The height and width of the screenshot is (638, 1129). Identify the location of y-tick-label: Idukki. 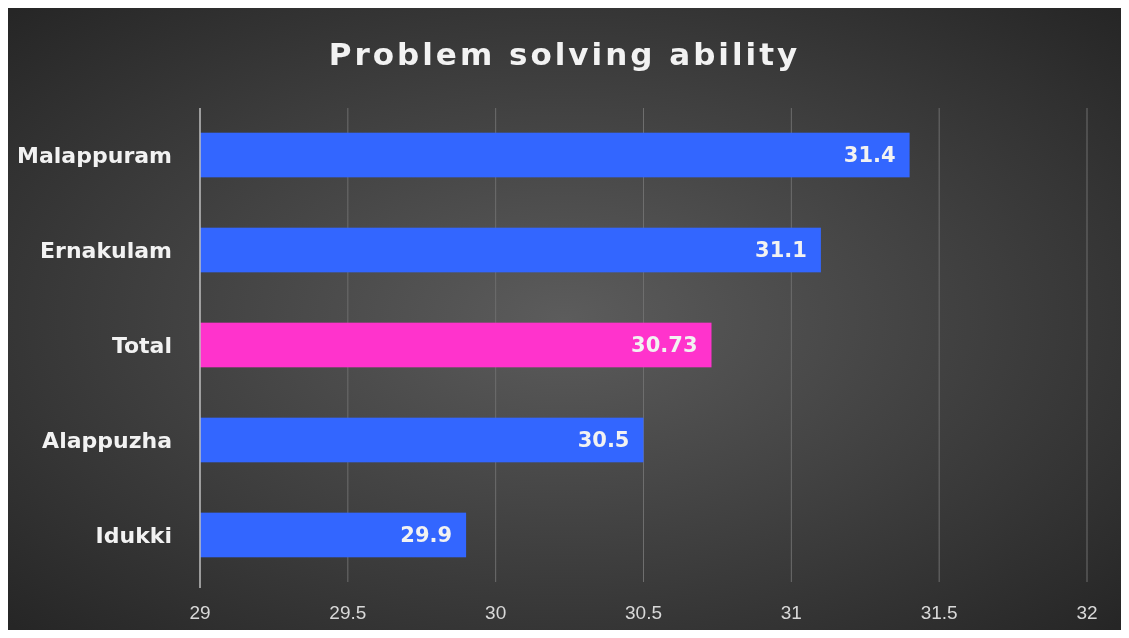
(133, 535).